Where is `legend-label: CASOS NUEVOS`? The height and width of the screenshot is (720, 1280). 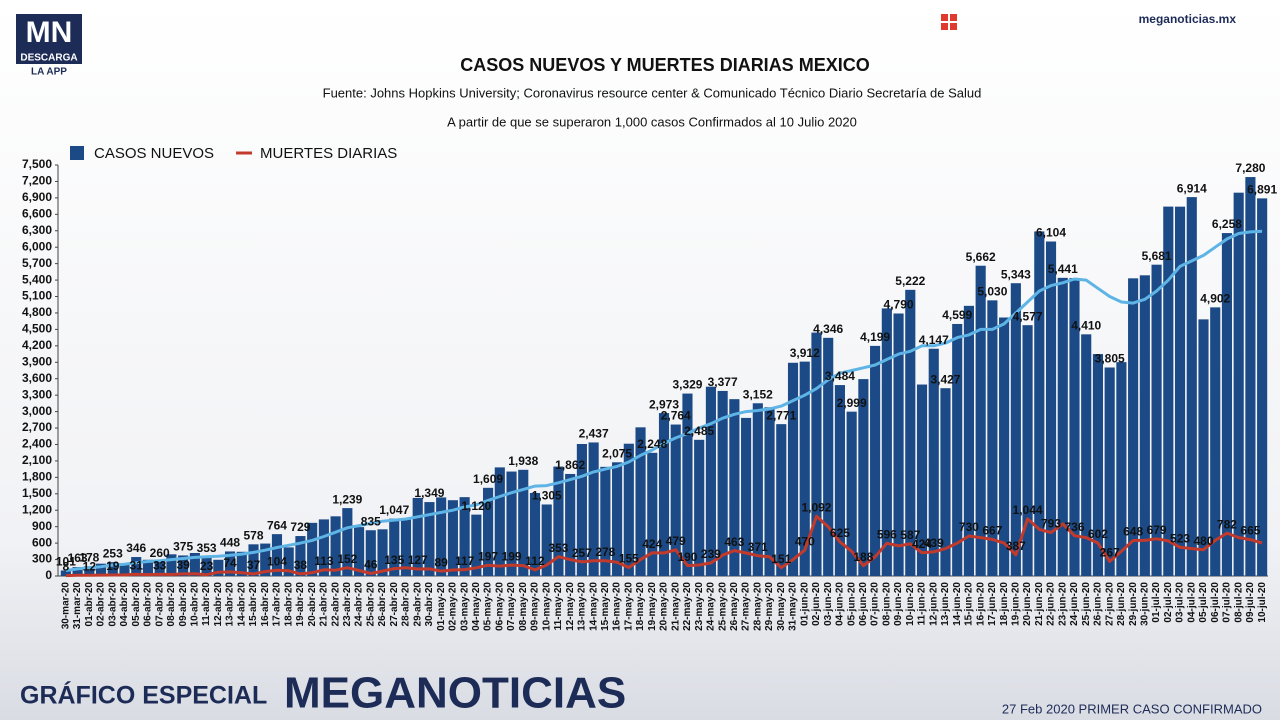
legend-label: CASOS NUEVOS is located at coordinates (154, 153).